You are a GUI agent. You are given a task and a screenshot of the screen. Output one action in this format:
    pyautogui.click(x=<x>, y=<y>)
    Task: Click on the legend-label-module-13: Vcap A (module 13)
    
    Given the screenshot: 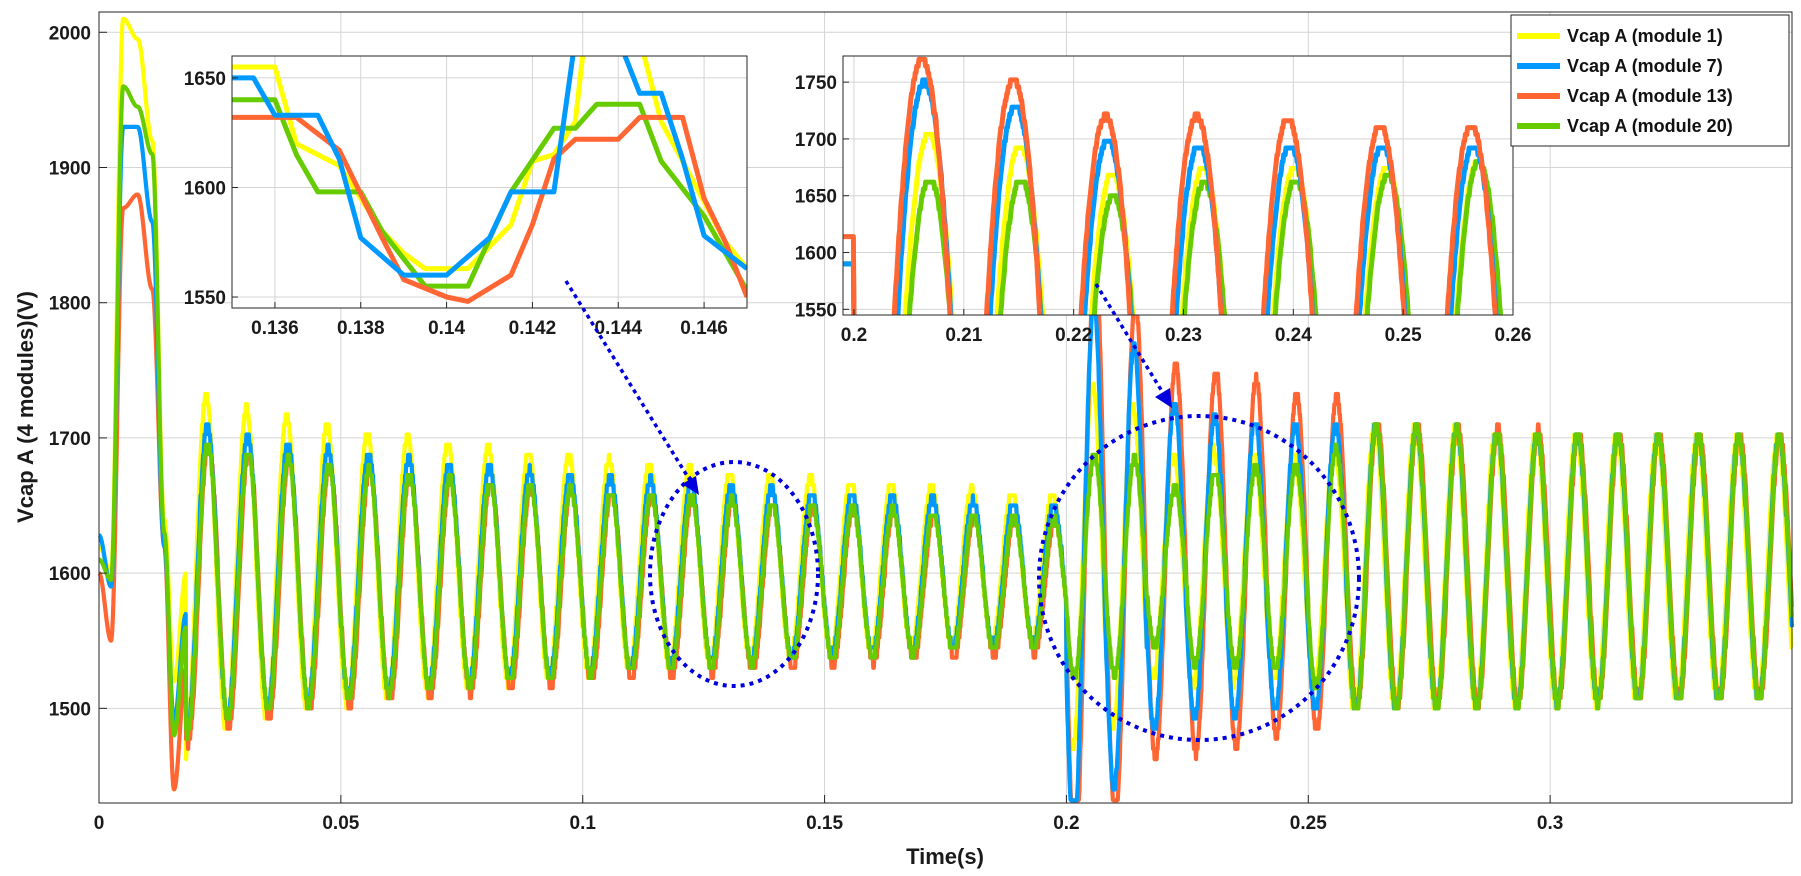 What is the action you would take?
    pyautogui.click(x=1650, y=96)
    